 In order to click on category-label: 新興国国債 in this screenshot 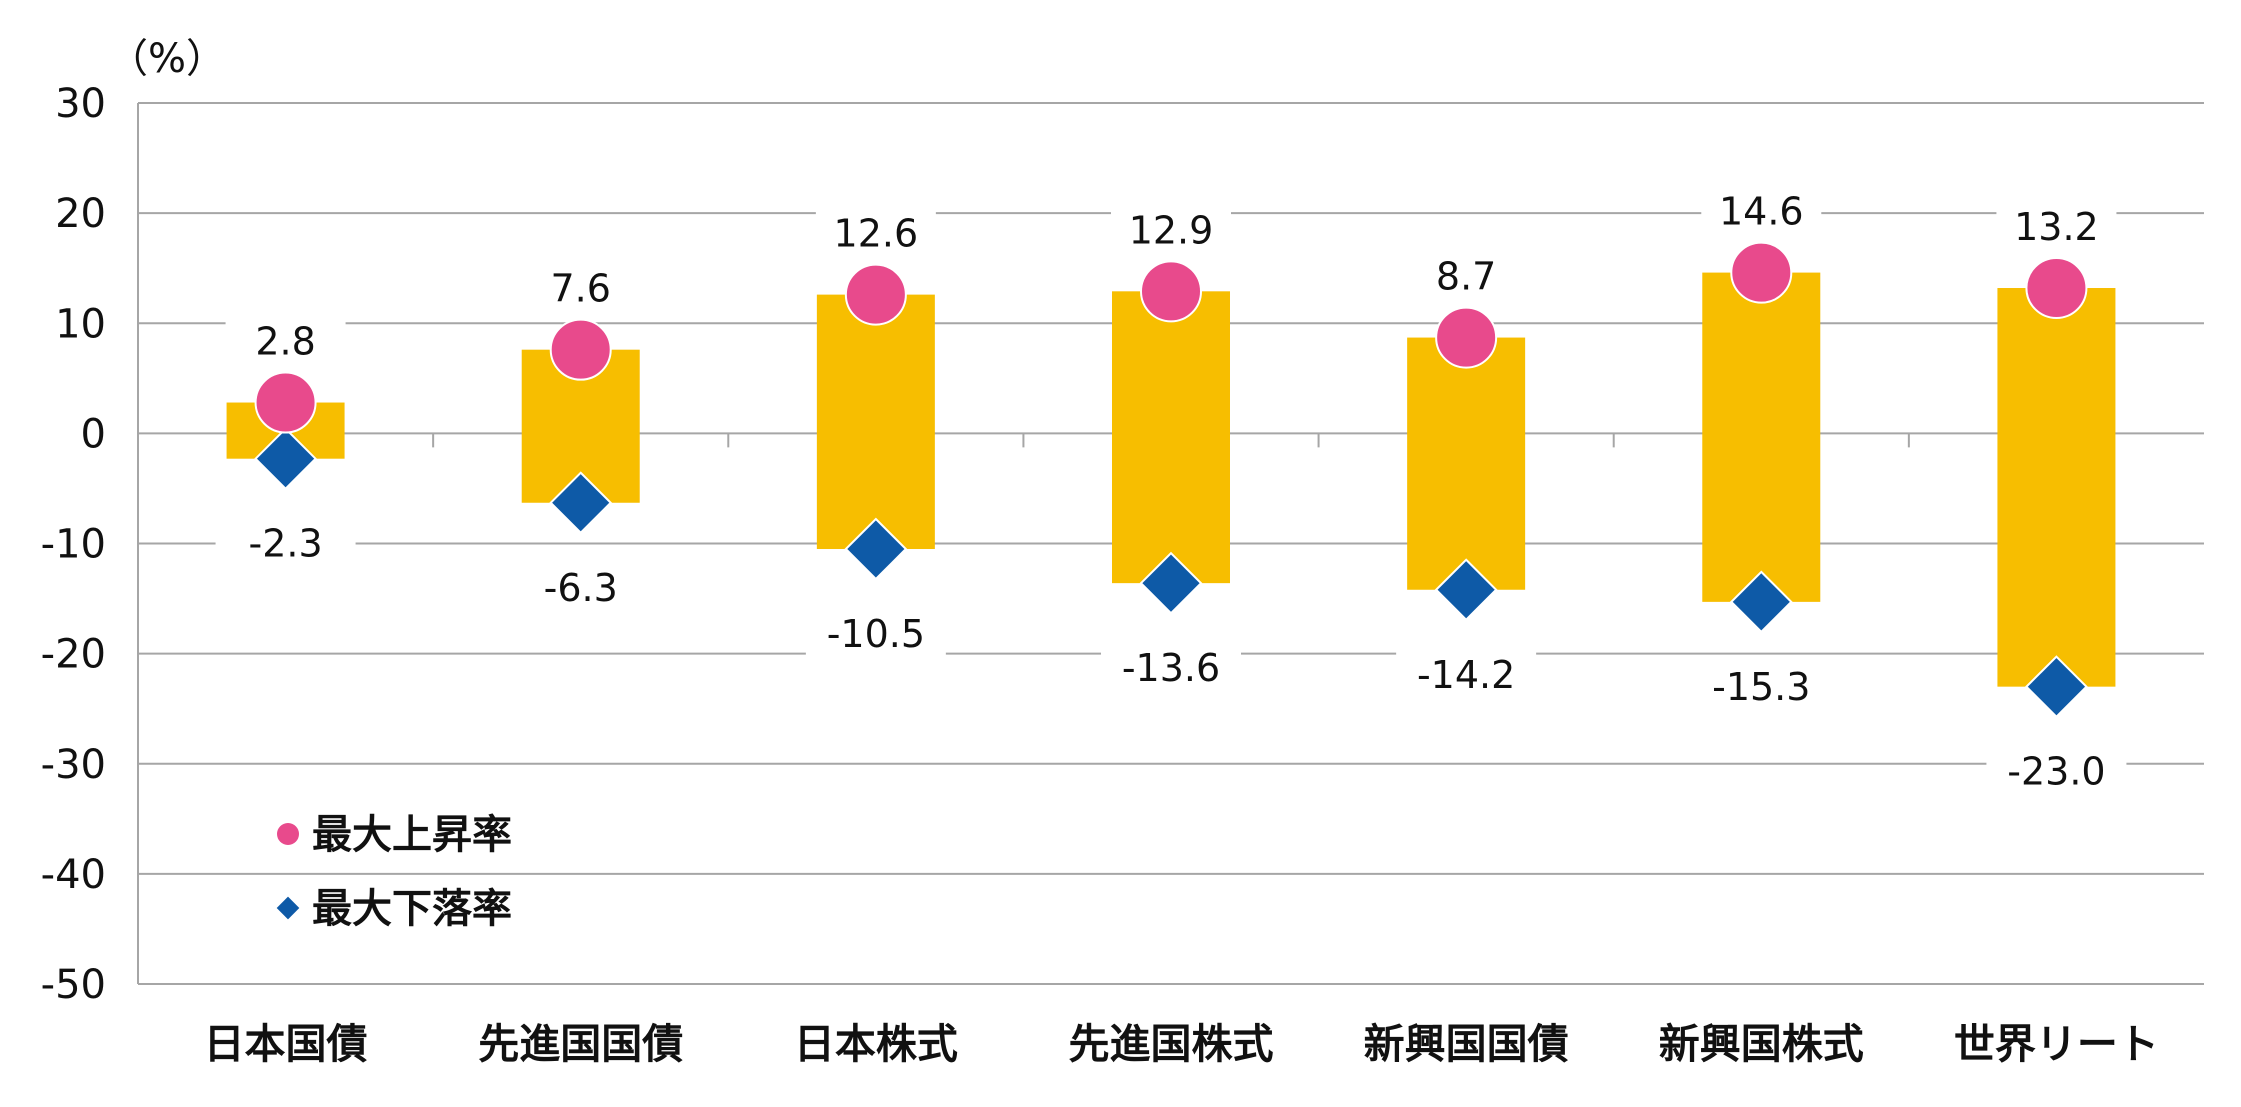, I will do `click(1466, 1044)`.